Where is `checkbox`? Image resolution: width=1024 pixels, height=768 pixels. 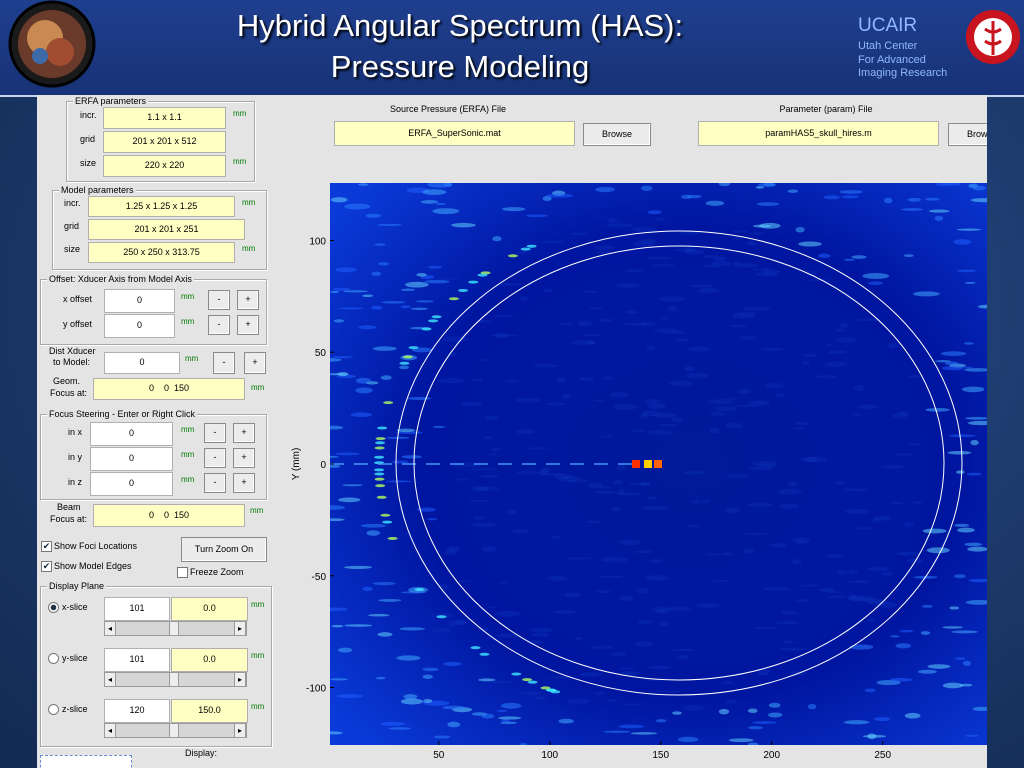
checkbox is located at coordinates (182, 572).